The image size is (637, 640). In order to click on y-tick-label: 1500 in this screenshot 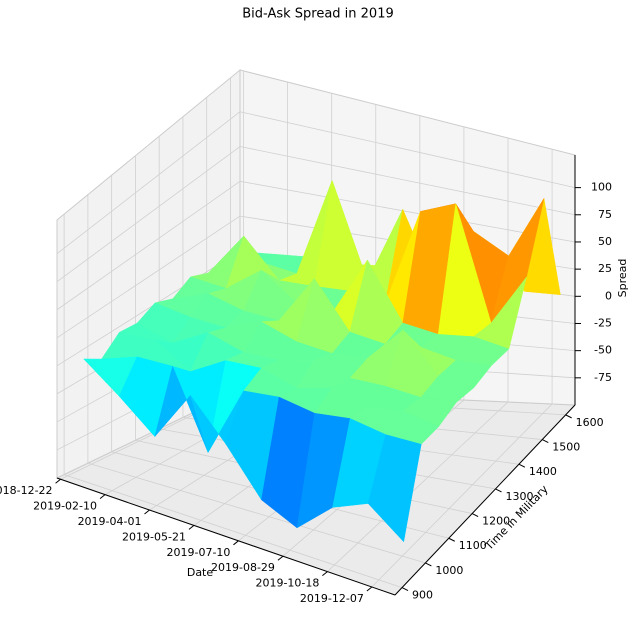, I will do `click(566, 447)`.